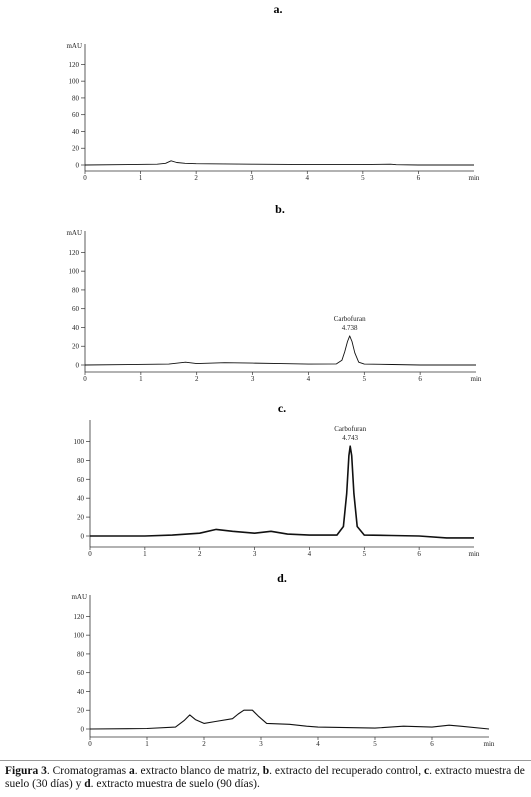 The image size is (531, 797). Describe the element at coordinates (318, 744) in the screenshot. I see `panel-4-x-tick-label-4: 4` at that location.